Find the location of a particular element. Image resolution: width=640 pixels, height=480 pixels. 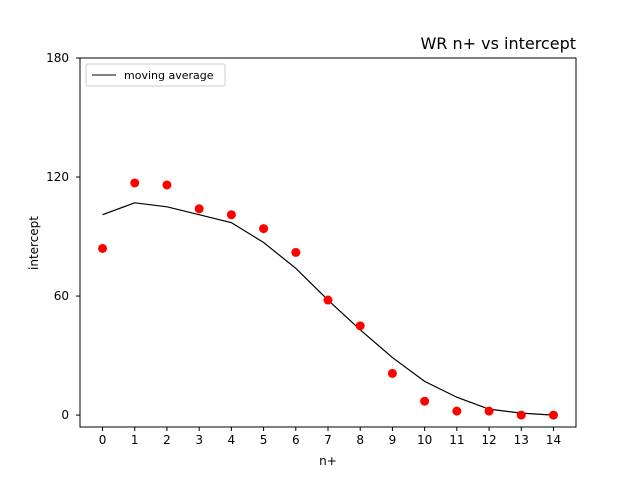

x-tick-label: 9 is located at coordinates (393, 440).